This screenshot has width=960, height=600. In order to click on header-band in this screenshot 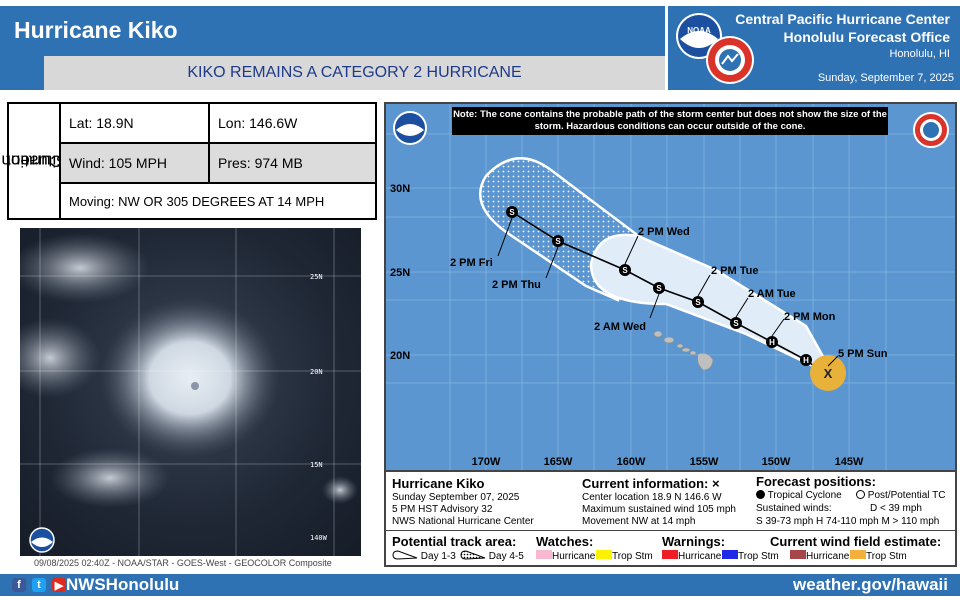, I will do `click(332, 31)`.